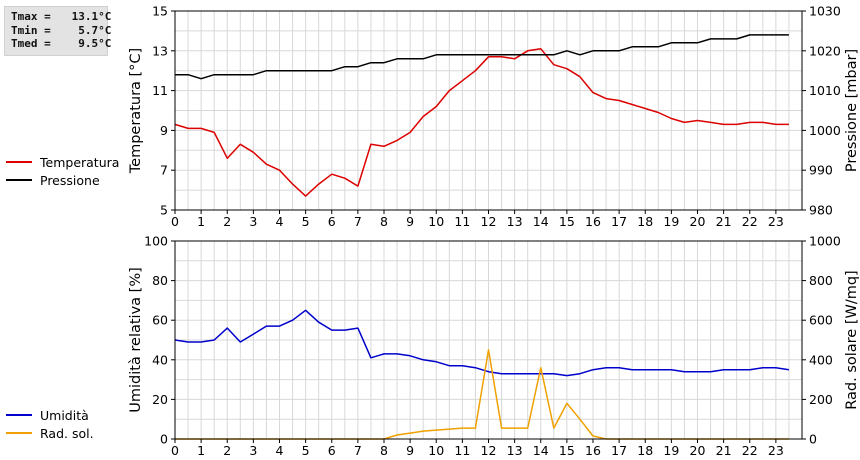  Describe the element at coordinates (821, 280) in the screenshot. I see `y-tick-label-right: 800` at that location.